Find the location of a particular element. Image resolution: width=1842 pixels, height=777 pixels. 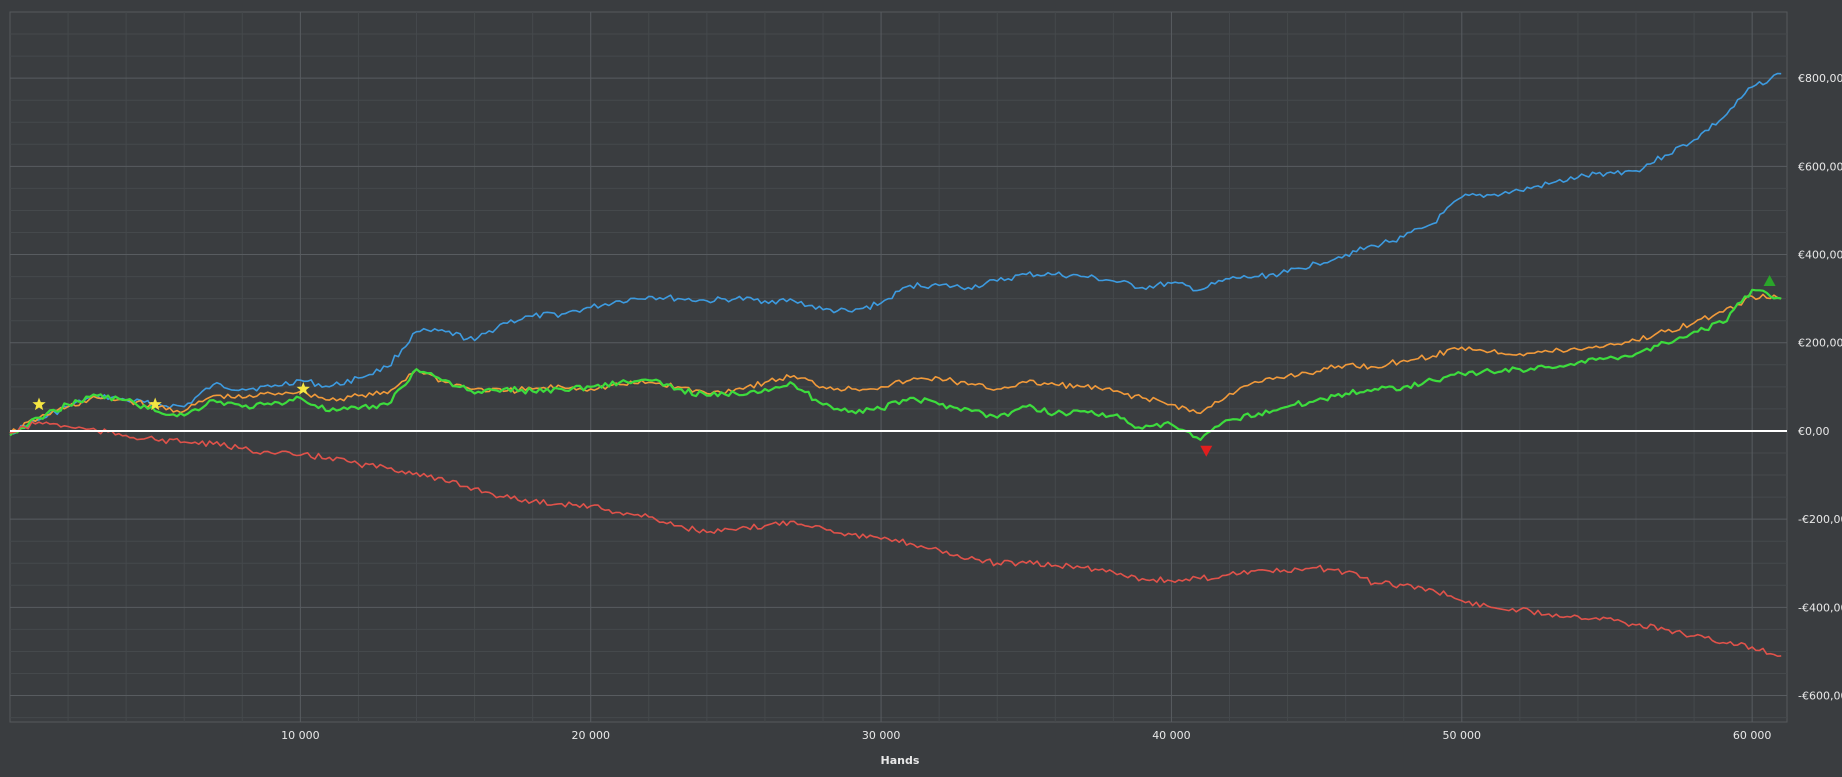

y-tick-label: €0,00 is located at coordinates (1814, 431).